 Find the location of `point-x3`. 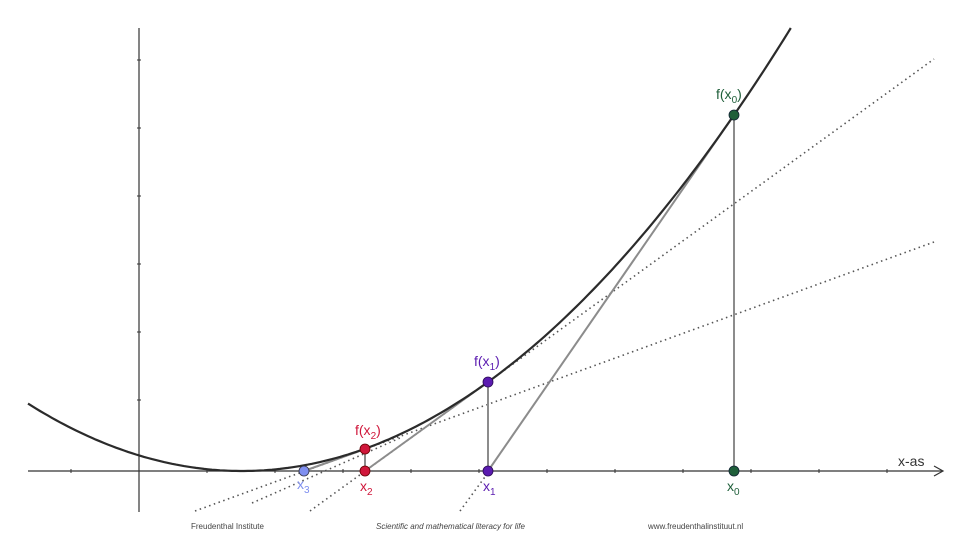

point-x3 is located at coordinates (304, 471).